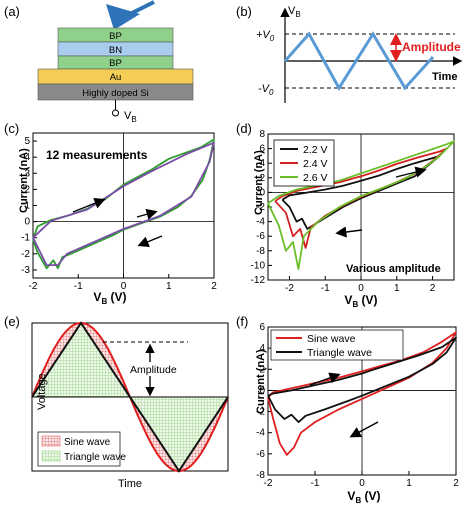  What do you see at coordinates (89, 205) in the screenshot?
I see `c-arrow-forward` at bounding box center [89, 205].